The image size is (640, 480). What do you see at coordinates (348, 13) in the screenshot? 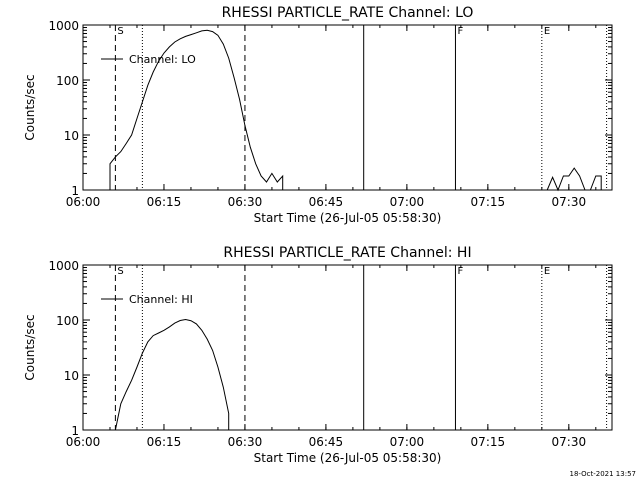
I see `chart-title: RHESSI PARTICLE_RATE Channel: LO` at bounding box center [348, 13].